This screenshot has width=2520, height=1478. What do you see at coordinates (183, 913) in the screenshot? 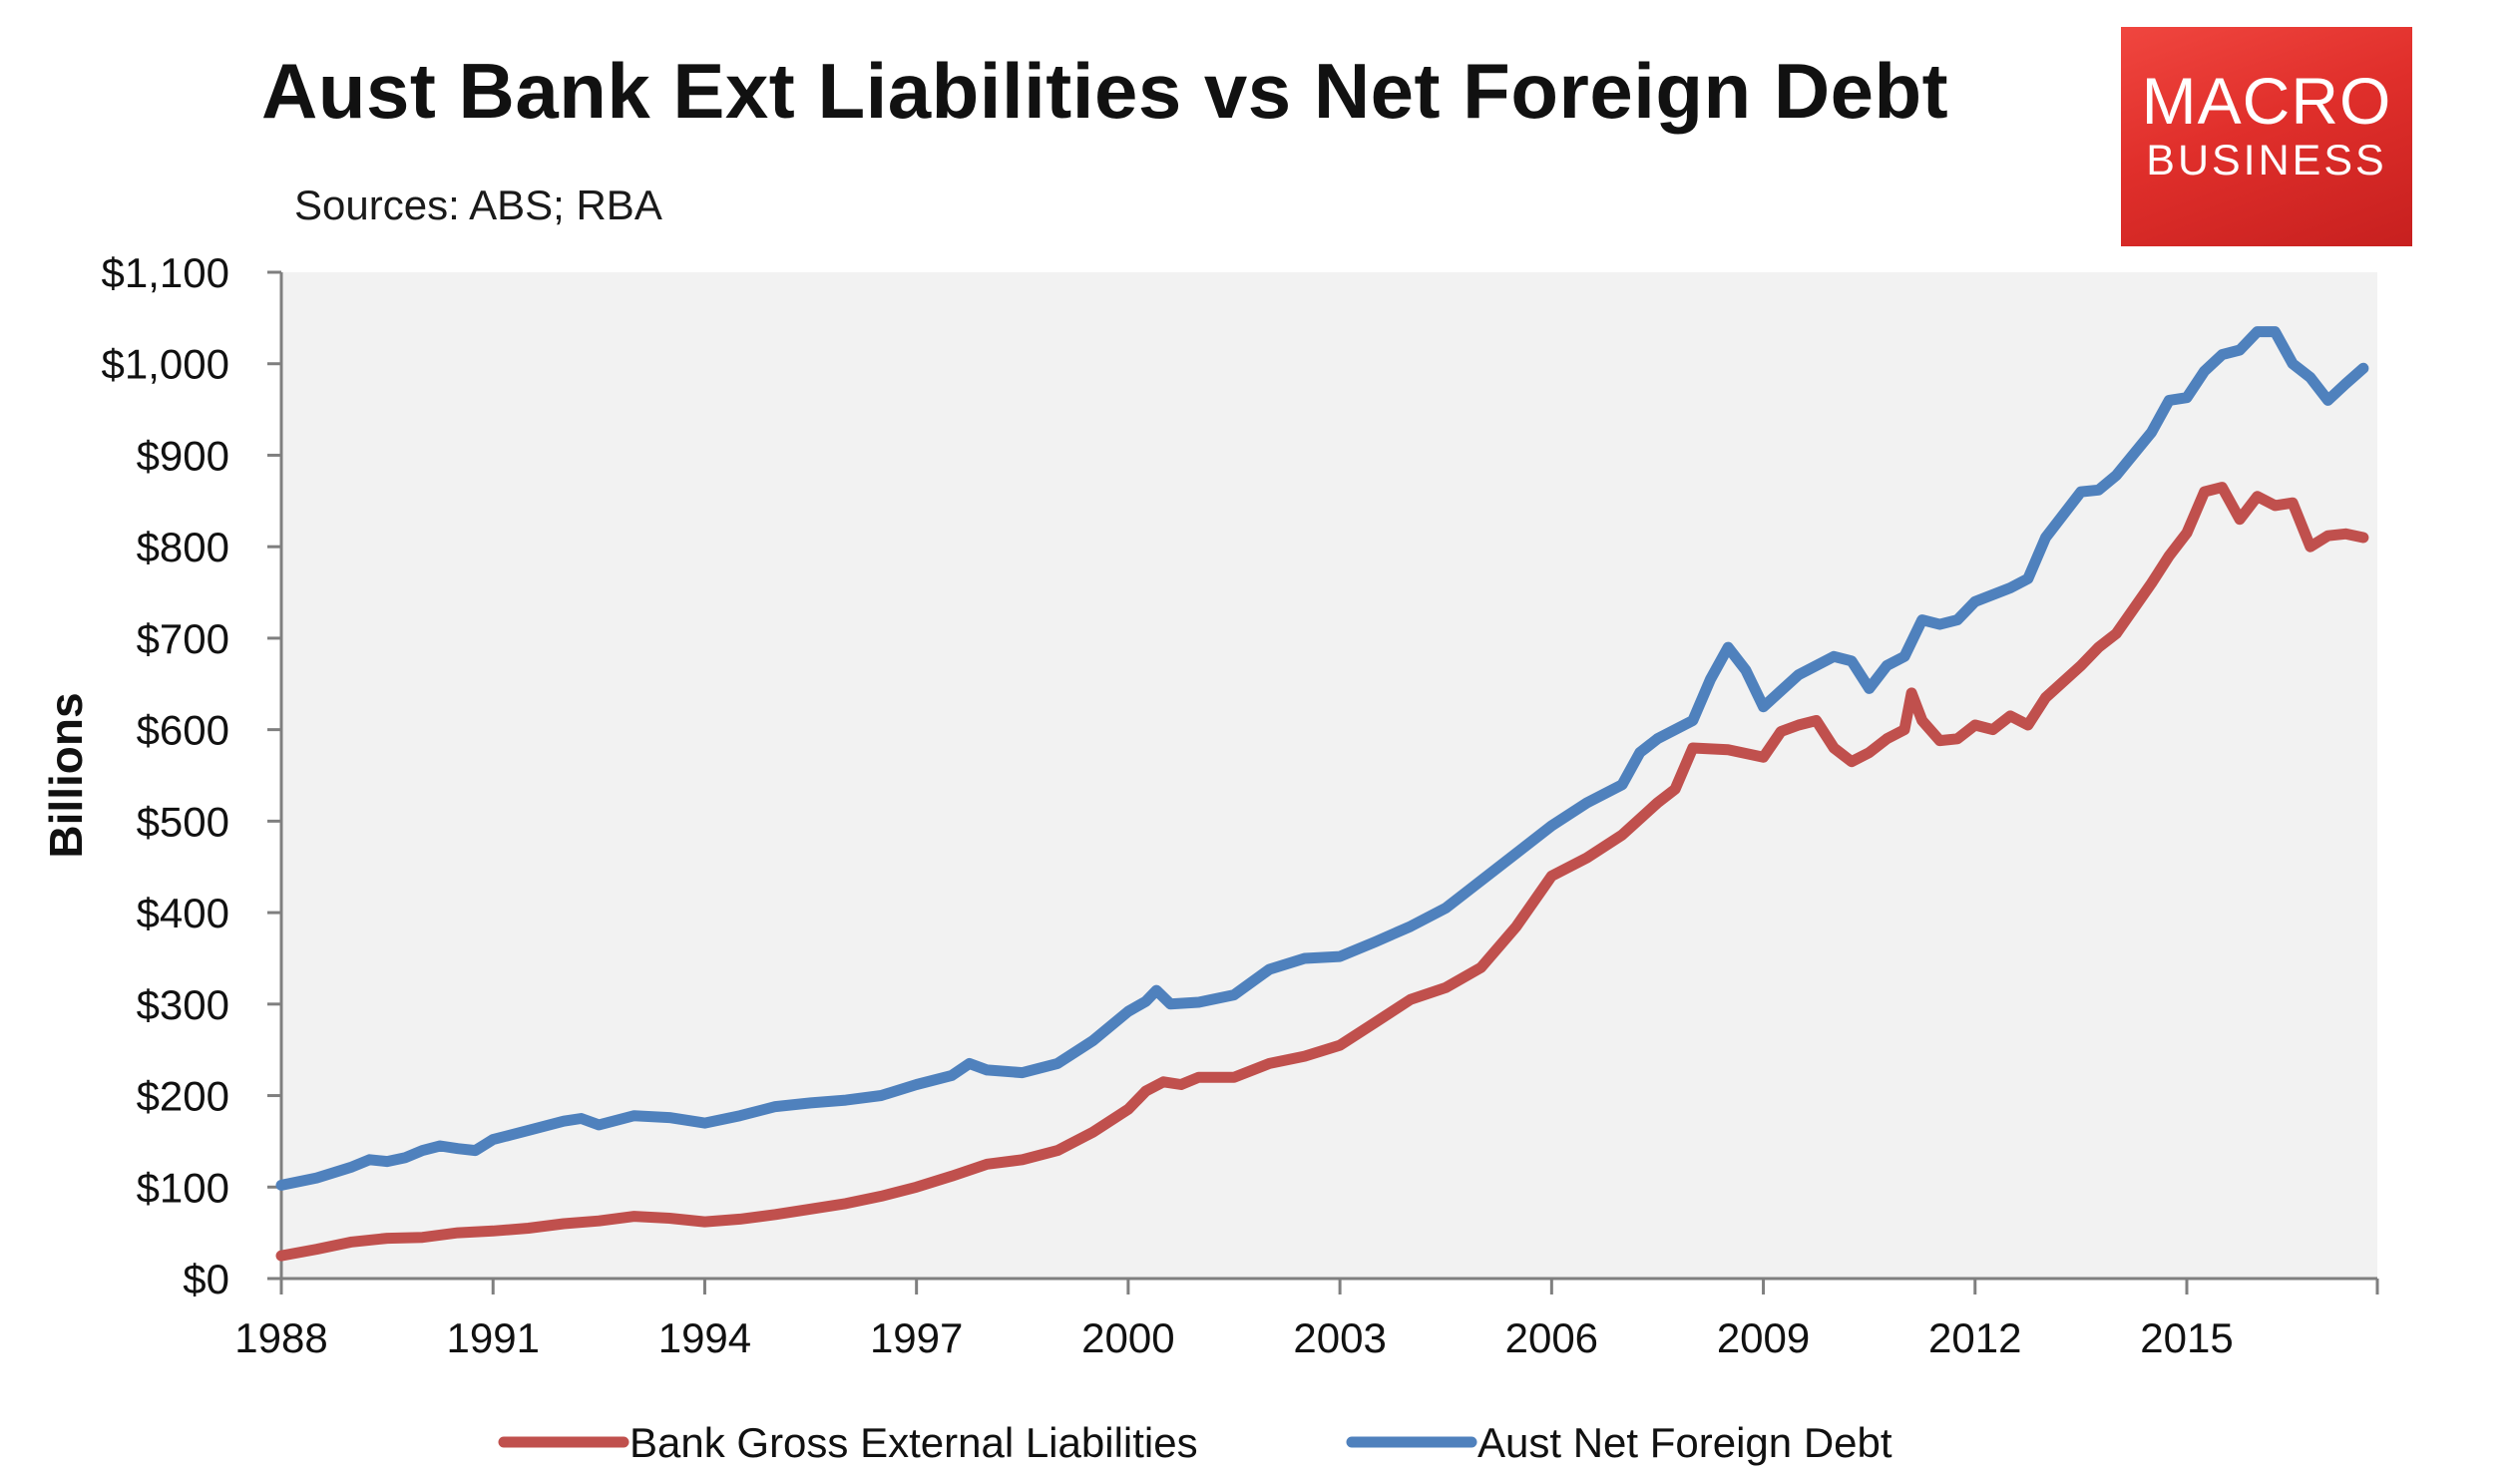
I see `y-tick-label: $400` at bounding box center [183, 913].